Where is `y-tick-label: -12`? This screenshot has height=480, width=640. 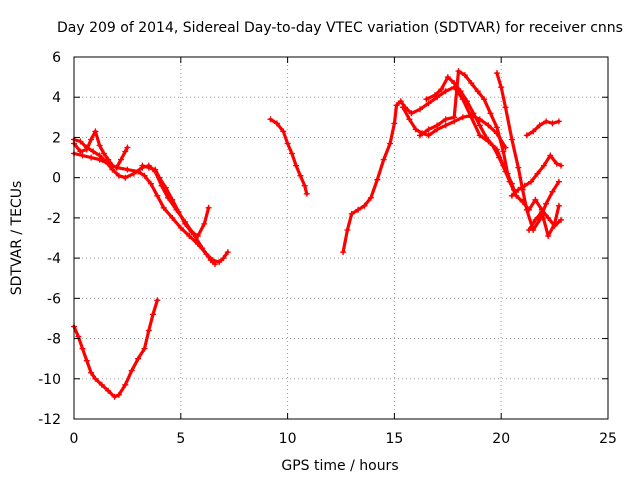
y-tick-label: -12 is located at coordinates (49, 420).